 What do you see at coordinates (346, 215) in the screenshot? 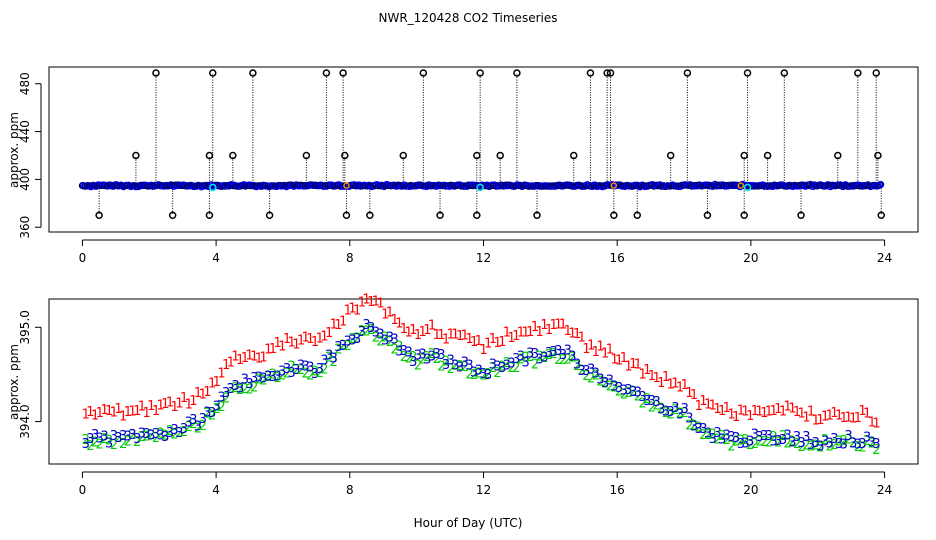
I see `spike-point-low` at bounding box center [346, 215].